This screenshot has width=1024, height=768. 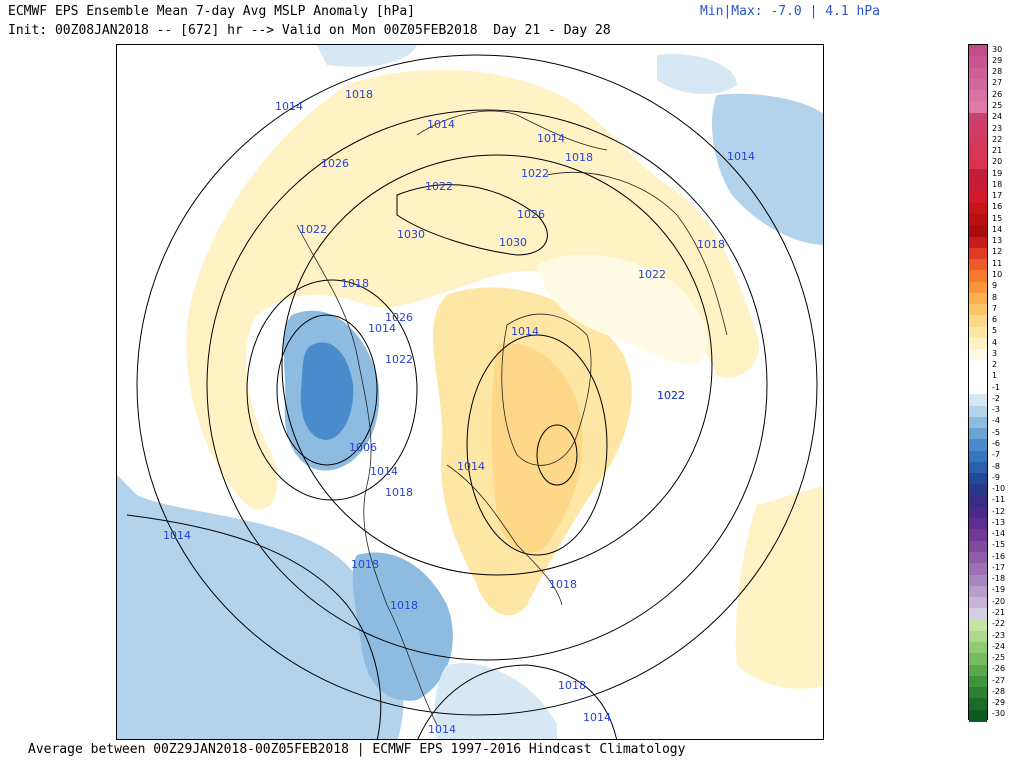 What do you see at coordinates (327, 391) in the screenshot?
I see `negative-anomaly-core` at bounding box center [327, 391].